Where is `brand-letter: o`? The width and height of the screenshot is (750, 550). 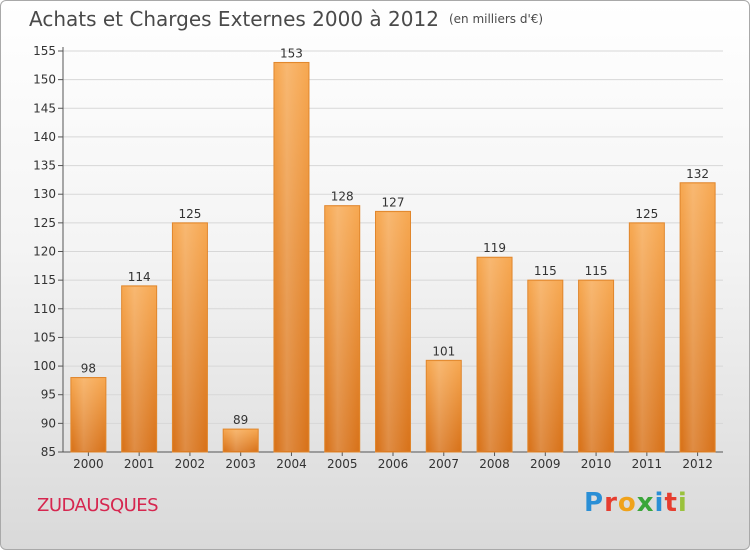
brand-letter: o is located at coordinates (627, 503).